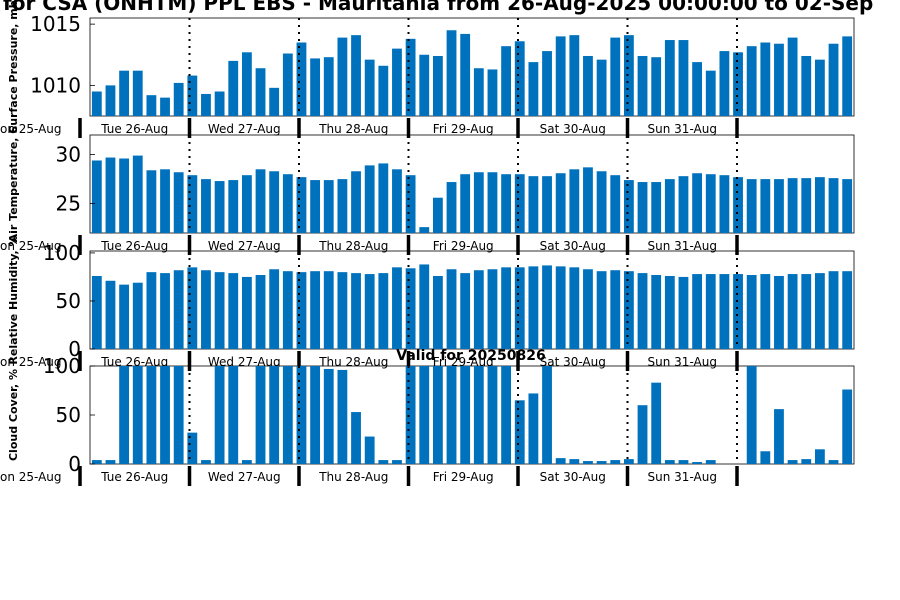  What do you see at coordinates (134, 477) in the screenshot?
I see `day-label: Tue 26-Aug` at bounding box center [134, 477].